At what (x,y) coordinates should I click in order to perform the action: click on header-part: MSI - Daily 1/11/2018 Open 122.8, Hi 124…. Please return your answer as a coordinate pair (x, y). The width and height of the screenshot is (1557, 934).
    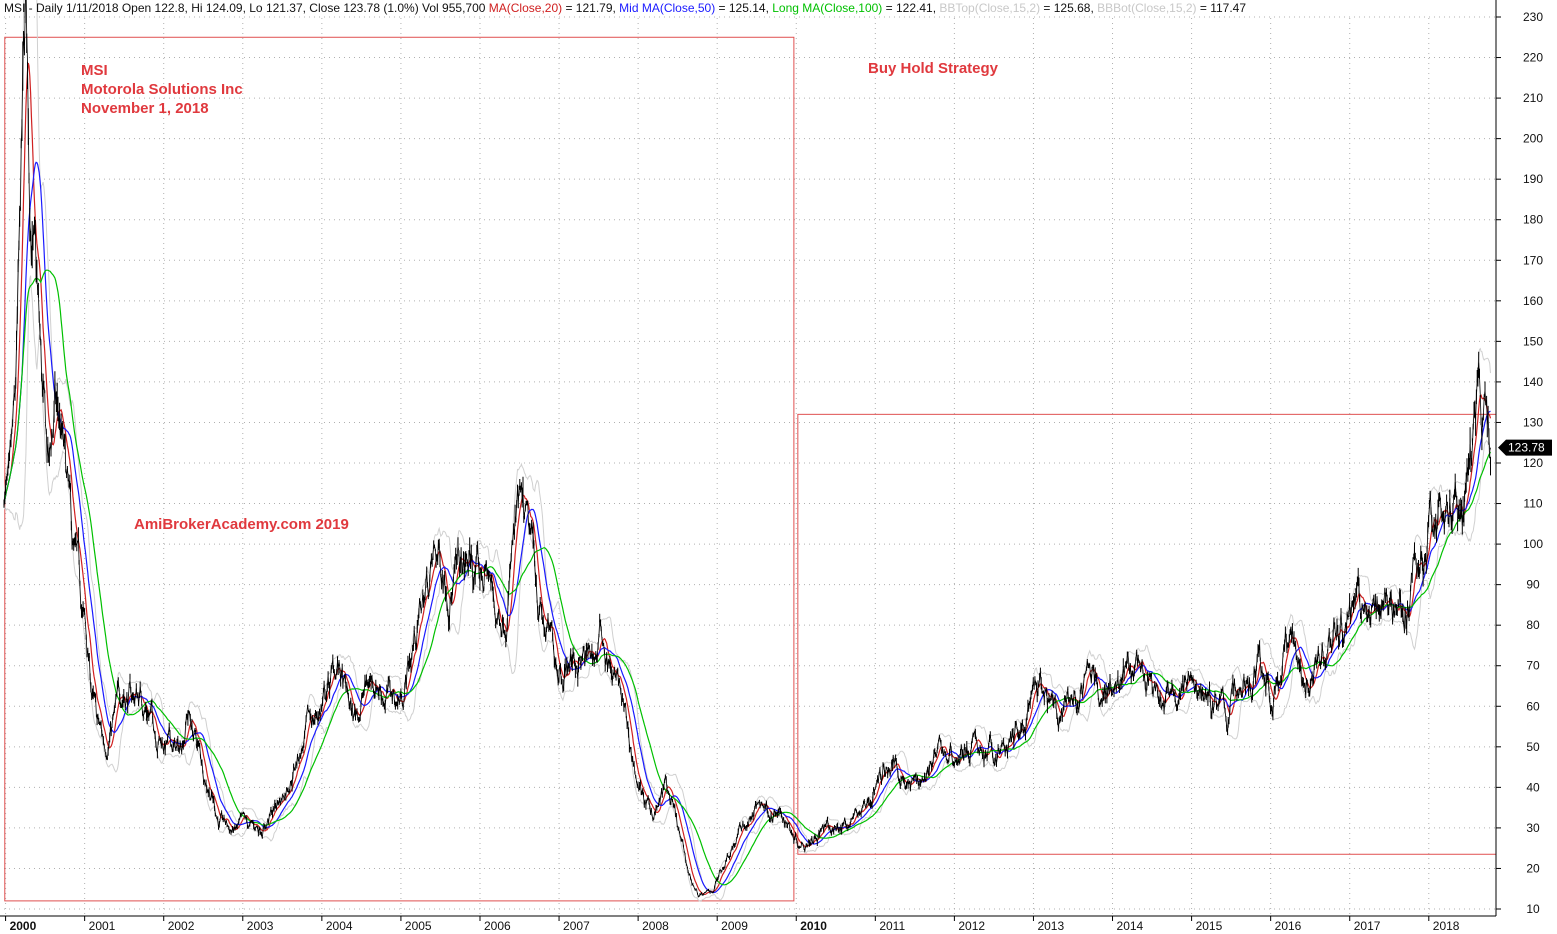
    Looking at the image, I should click on (246, 8).